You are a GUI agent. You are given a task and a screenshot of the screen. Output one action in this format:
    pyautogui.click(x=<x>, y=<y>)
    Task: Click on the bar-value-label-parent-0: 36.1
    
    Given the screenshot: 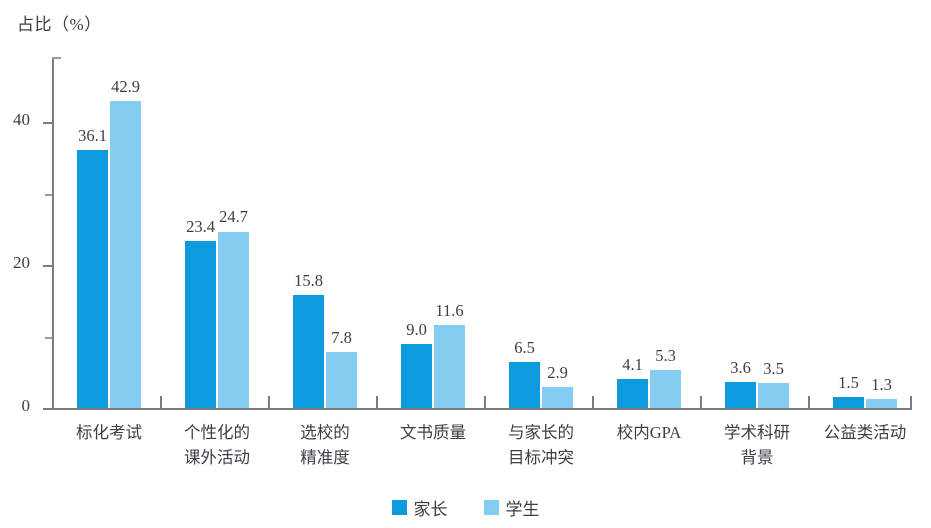 What is the action you would take?
    pyautogui.click(x=92, y=136)
    